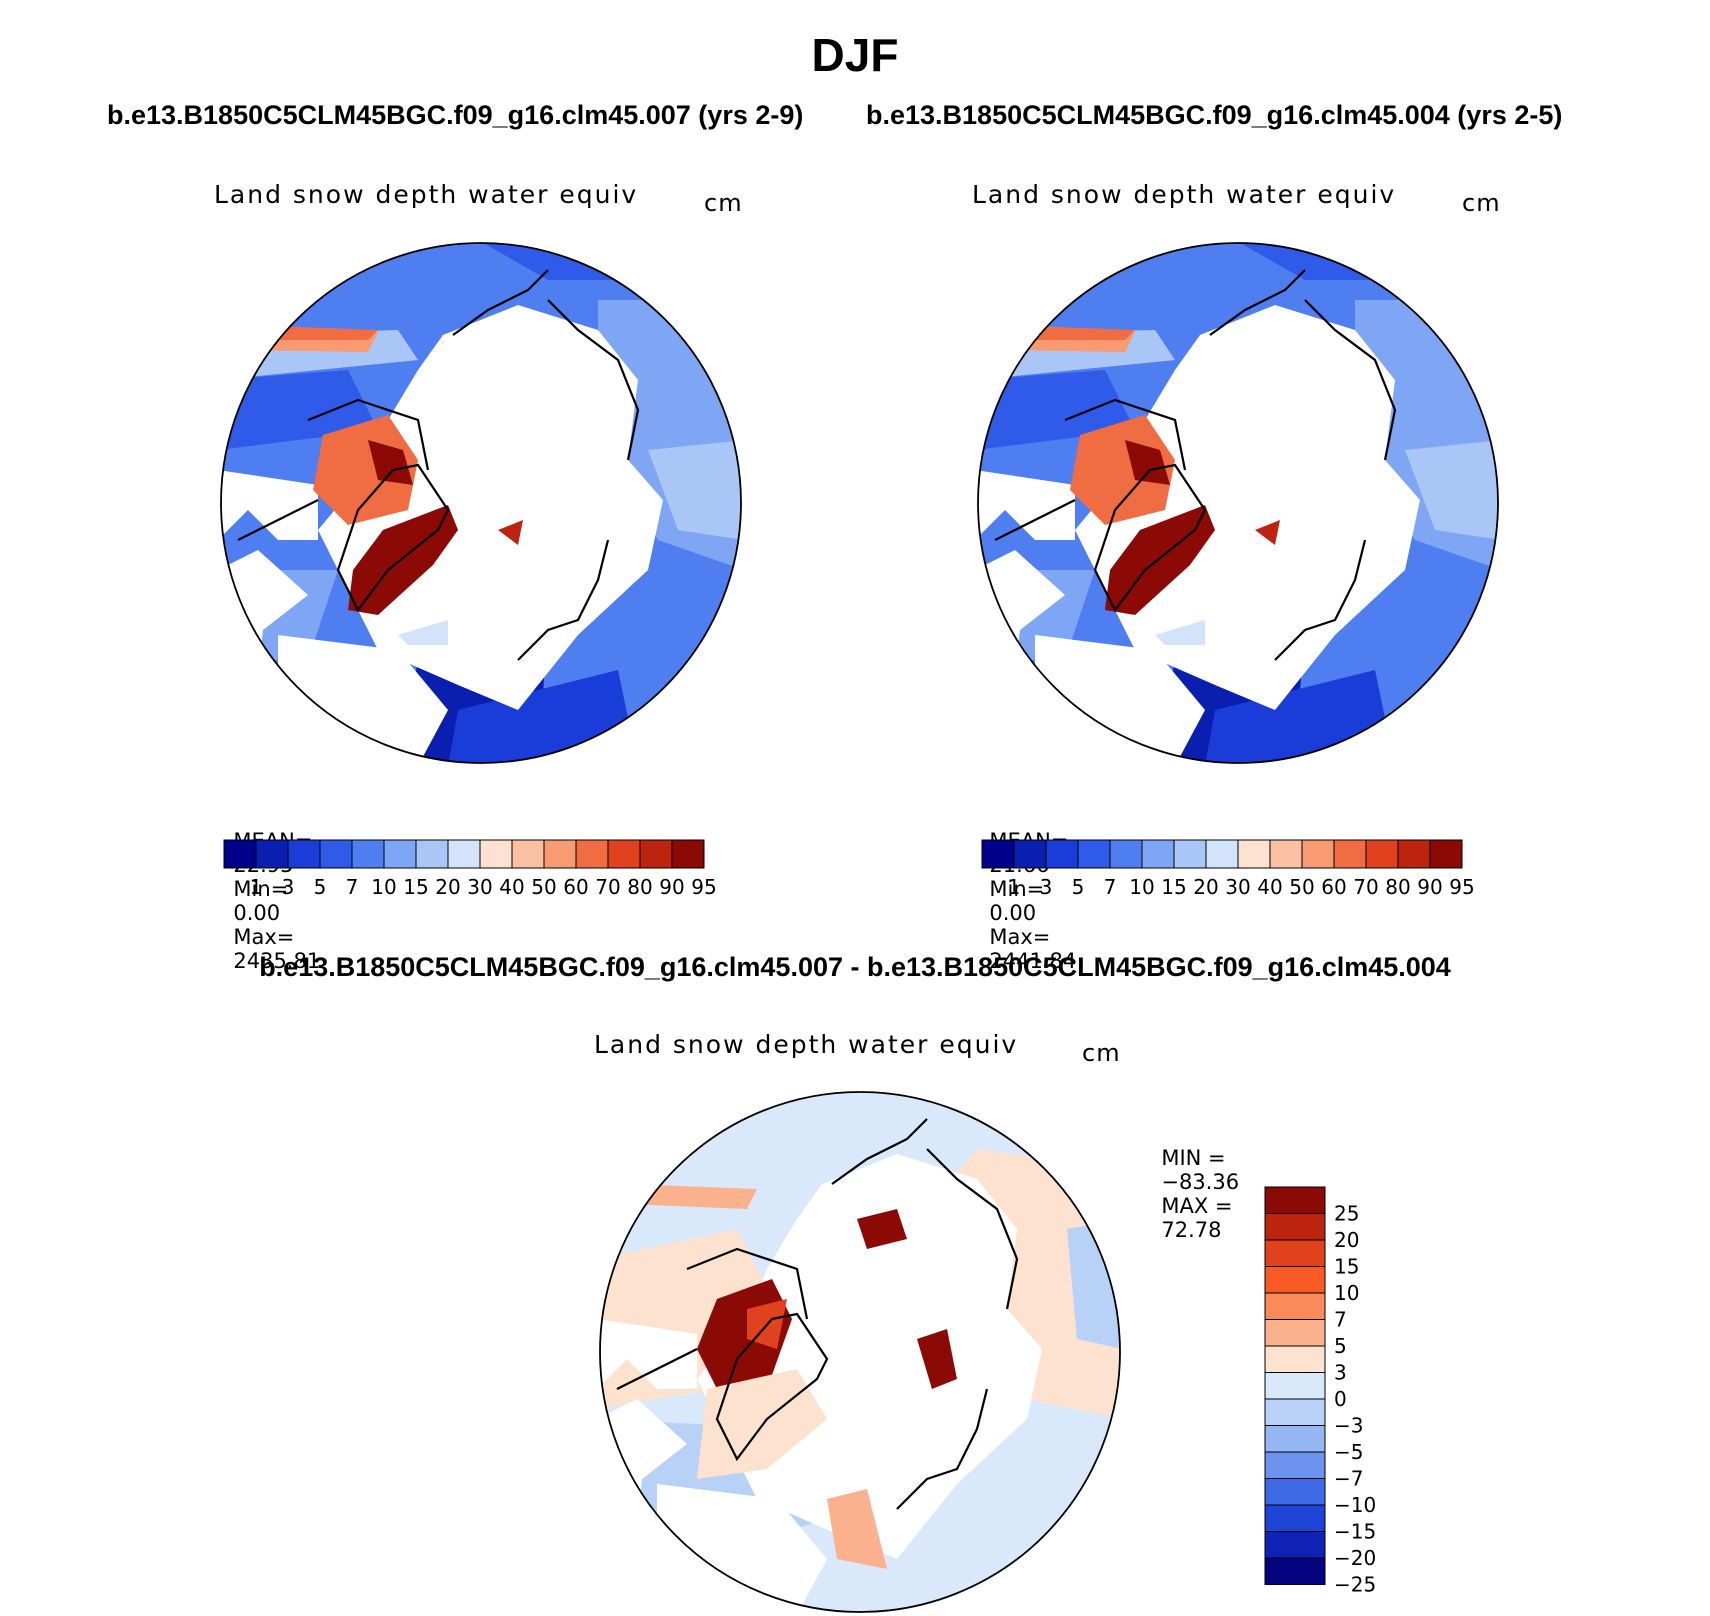  I want to click on panel2-colorbar-label: 3, so click(1046, 887).